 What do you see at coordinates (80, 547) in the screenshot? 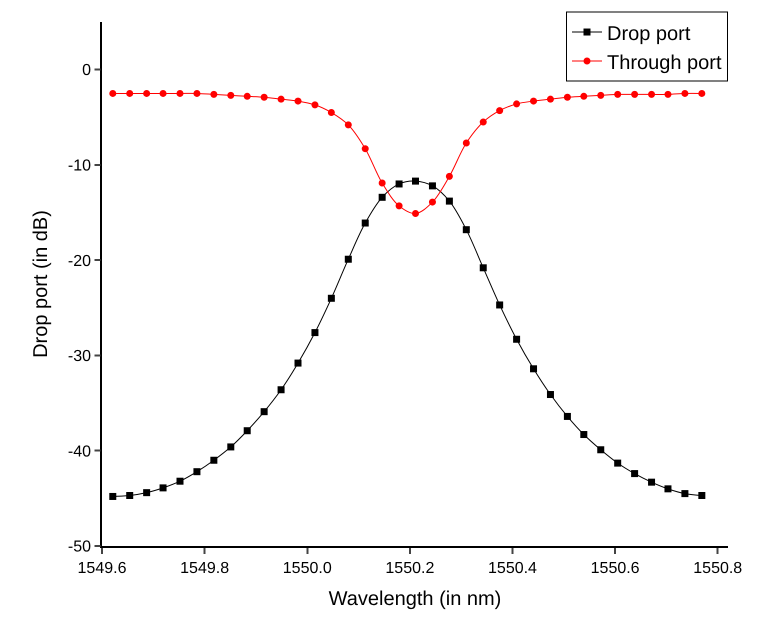
I see `y-tick-label: -50` at bounding box center [80, 547].